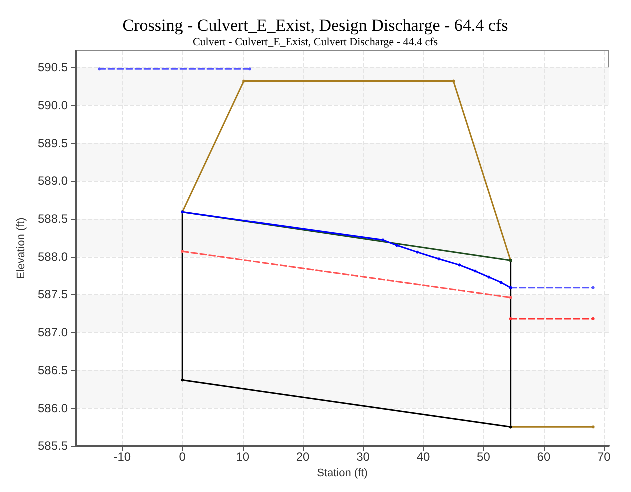  Describe the element at coordinates (53, 295) in the screenshot. I see `y-tick-label: 587.5` at that location.